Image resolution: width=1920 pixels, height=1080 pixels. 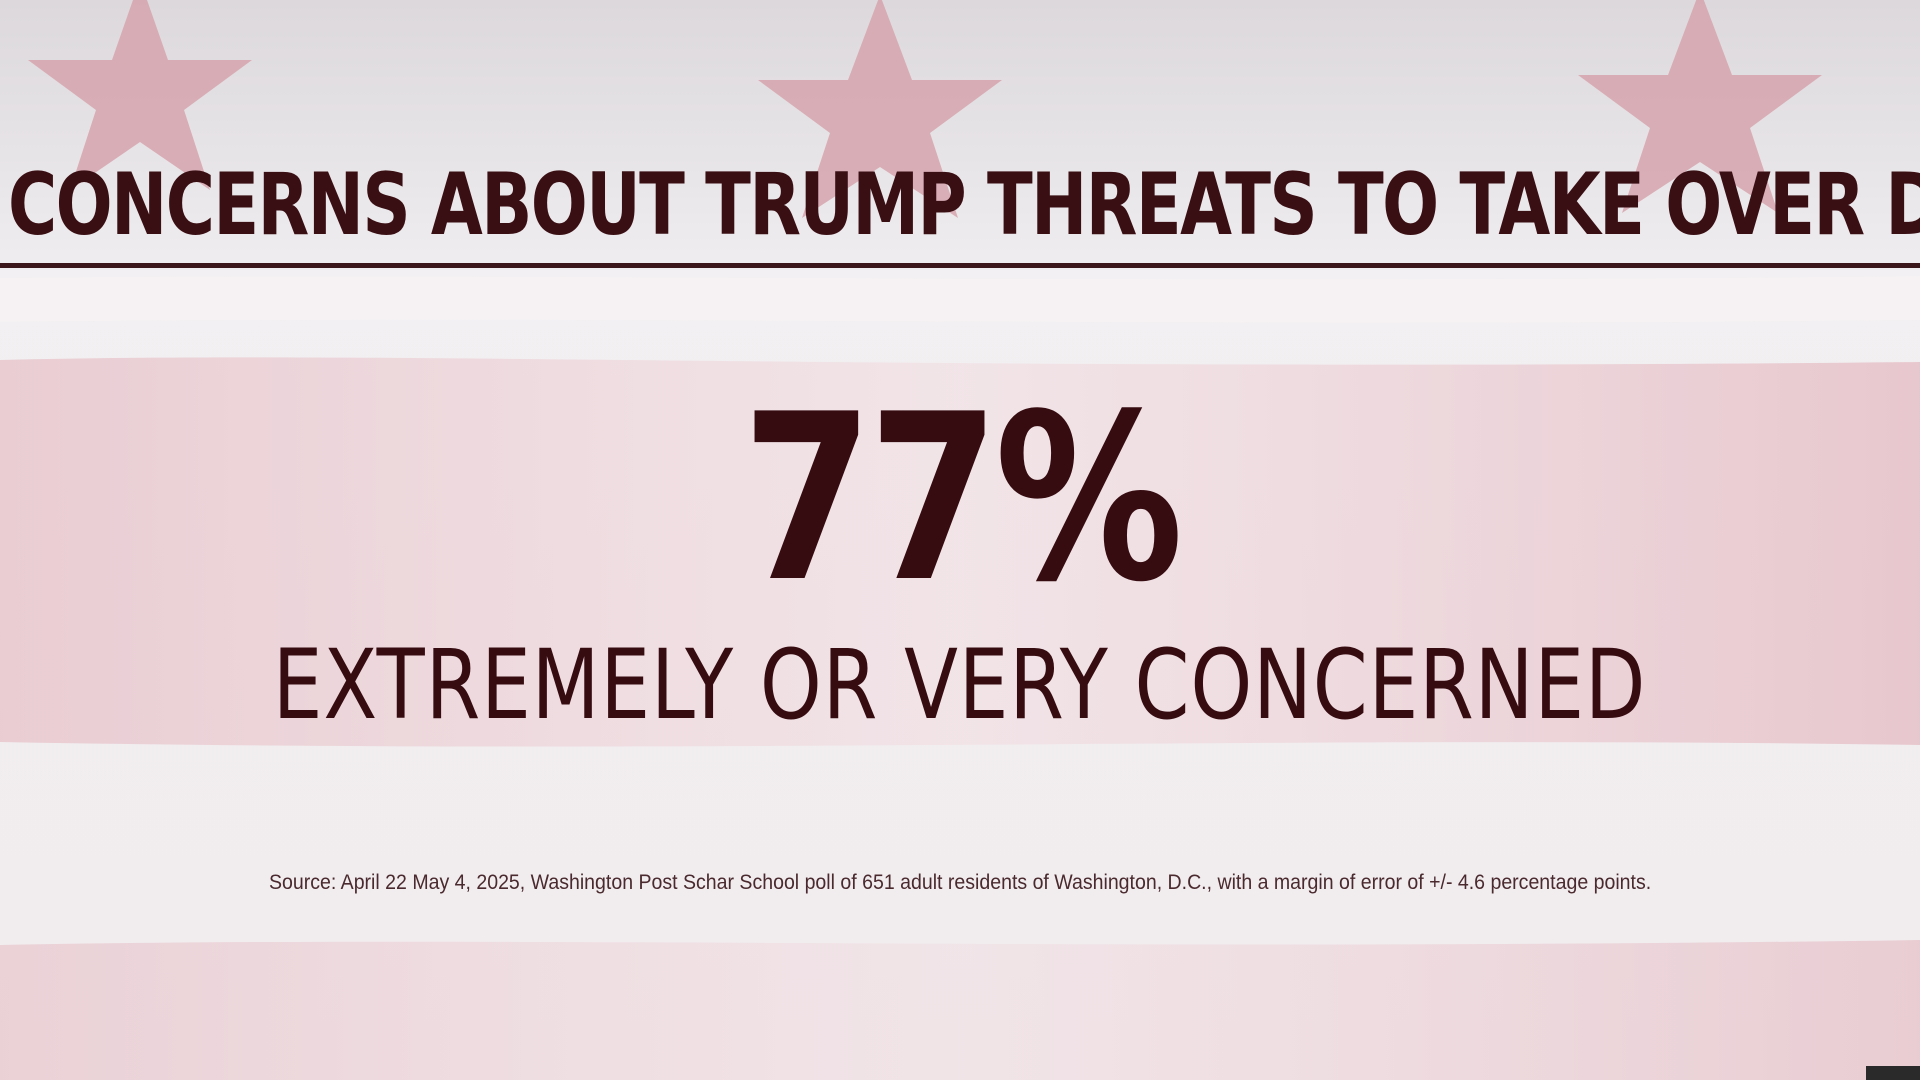 What do you see at coordinates (1893, 1073) in the screenshot?
I see `corner-mark` at bounding box center [1893, 1073].